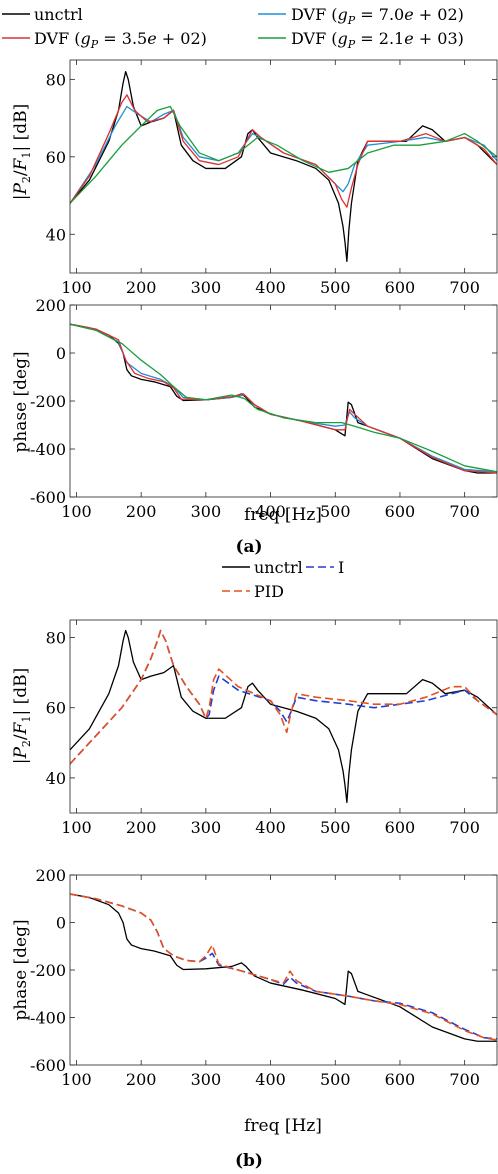 The width and height of the screenshot is (498, 1174). Describe the element at coordinates (141, 827) in the screenshot. I see `b-magnitude-xtick-label: 200` at that location.